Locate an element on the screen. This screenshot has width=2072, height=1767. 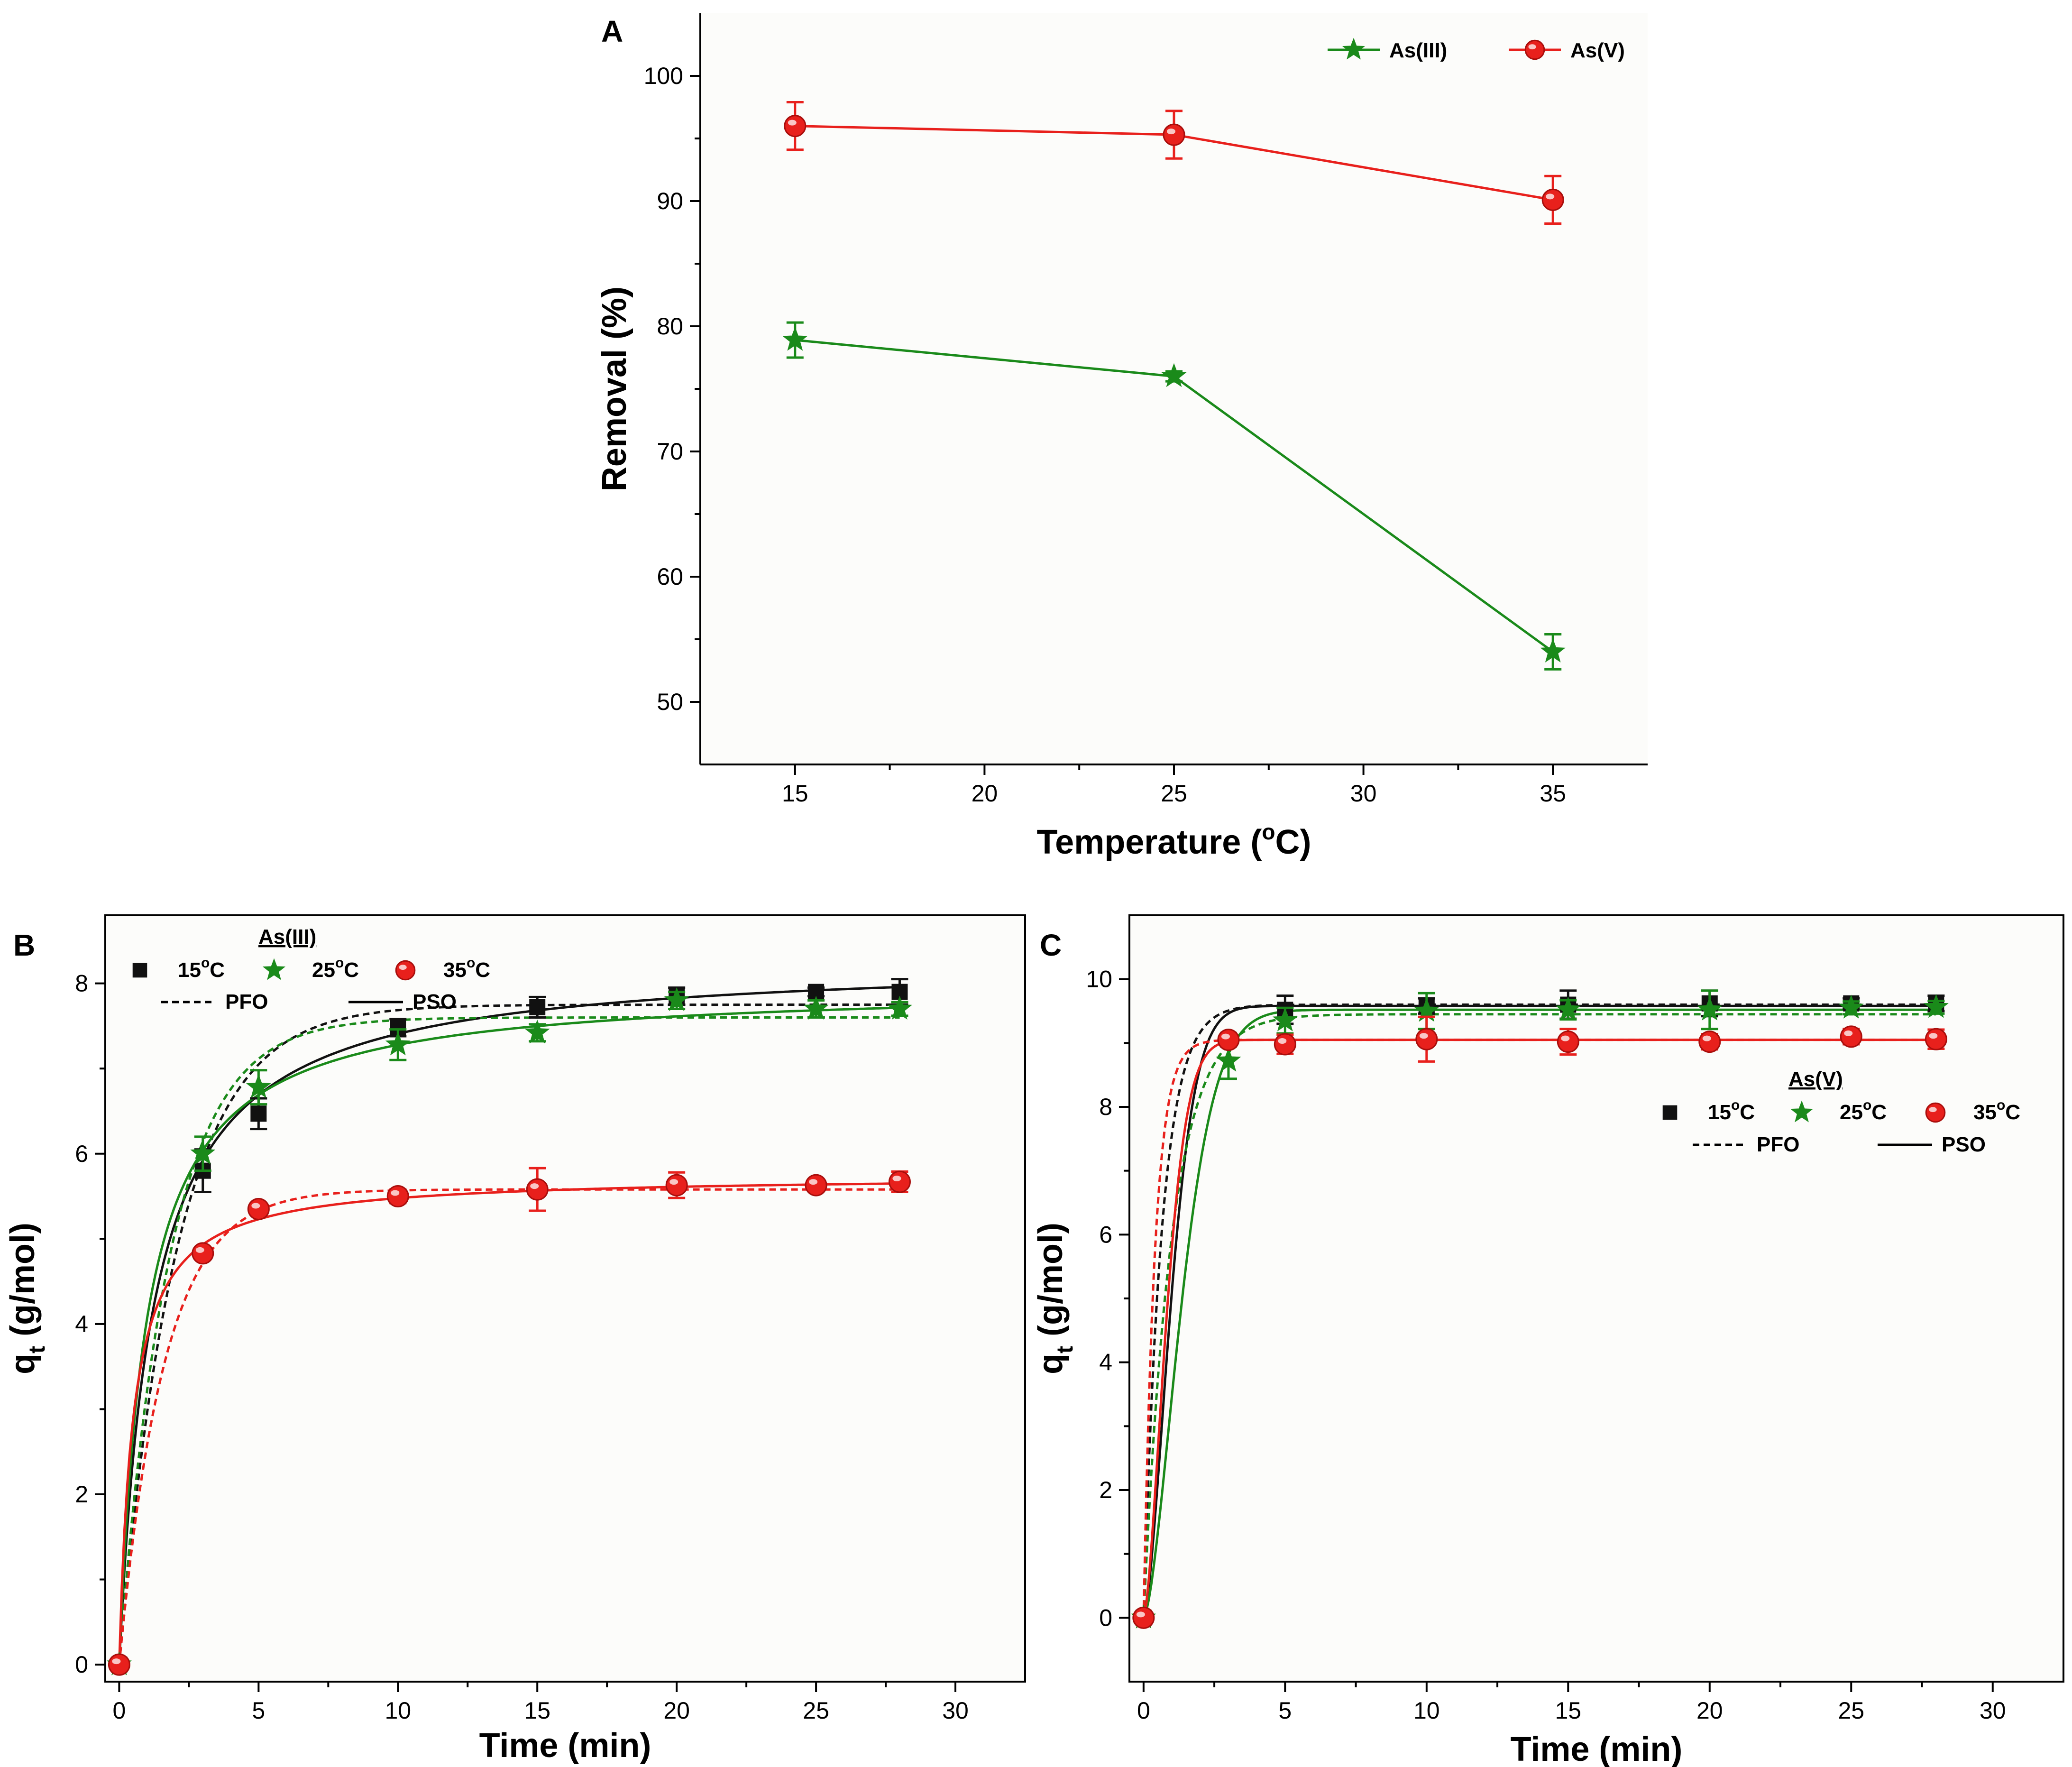
legend-marker-circle is located at coordinates (1534, 50).